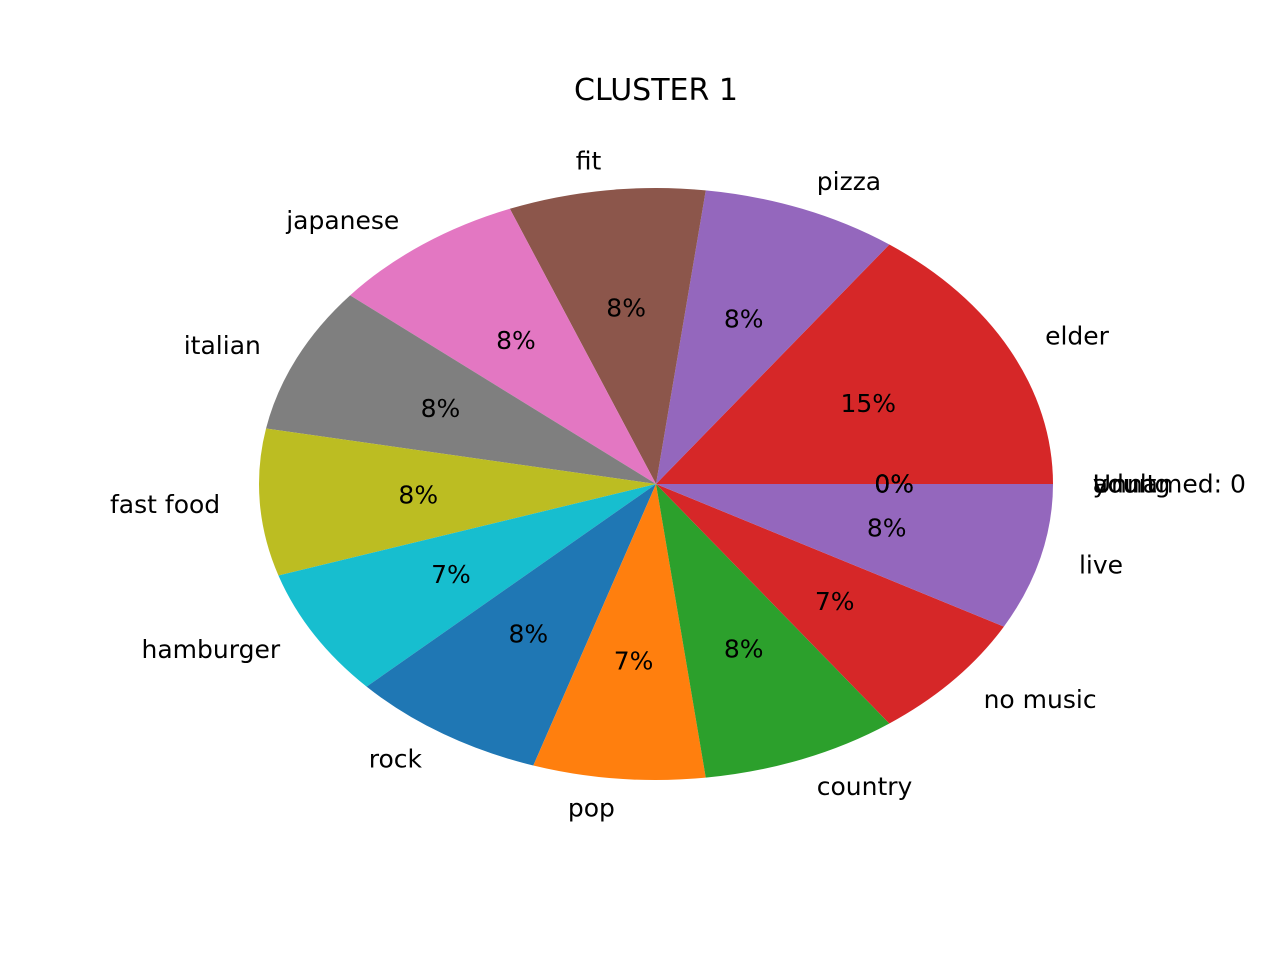 The image size is (1280, 960). What do you see at coordinates (773, 337) in the screenshot?
I see `pie-slice-pizza` at bounding box center [773, 337].